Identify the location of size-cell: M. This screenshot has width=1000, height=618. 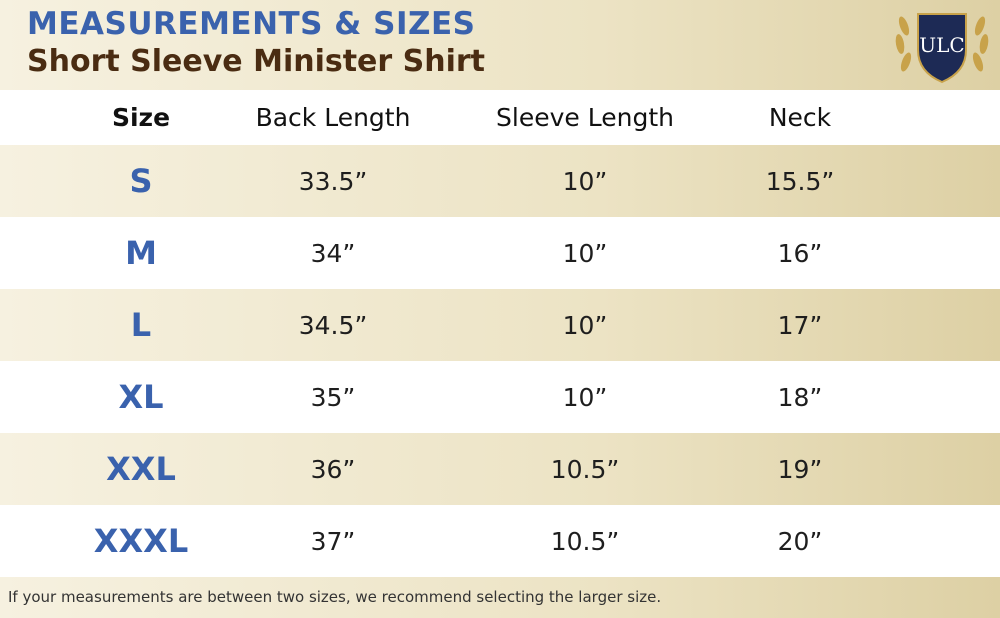
(141, 253).